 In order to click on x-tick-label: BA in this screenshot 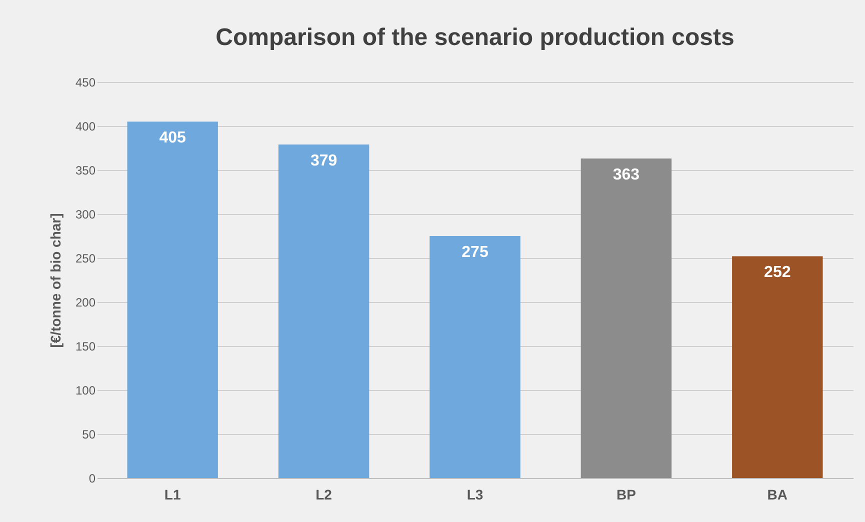, I will do `click(777, 494)`.